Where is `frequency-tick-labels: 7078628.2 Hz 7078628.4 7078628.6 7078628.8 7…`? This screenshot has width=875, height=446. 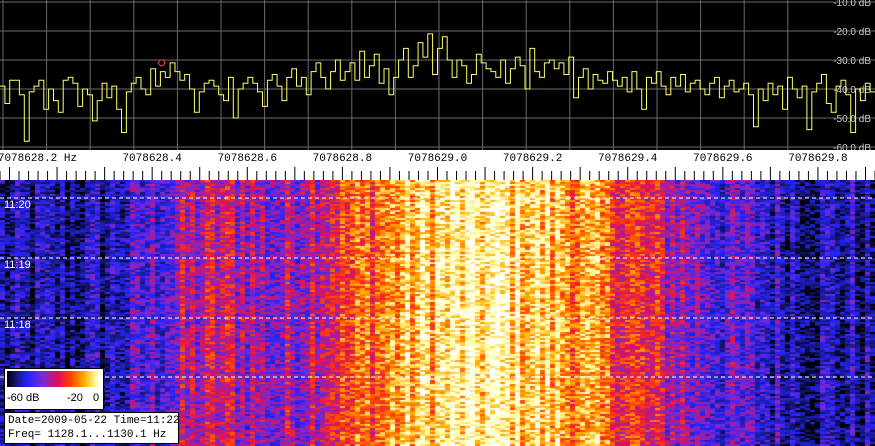
frequency-tick-labels: 7078628.2 Hz 7078628.4 7078628.6 7078628.8 7… is located at coordinates (424, 159).